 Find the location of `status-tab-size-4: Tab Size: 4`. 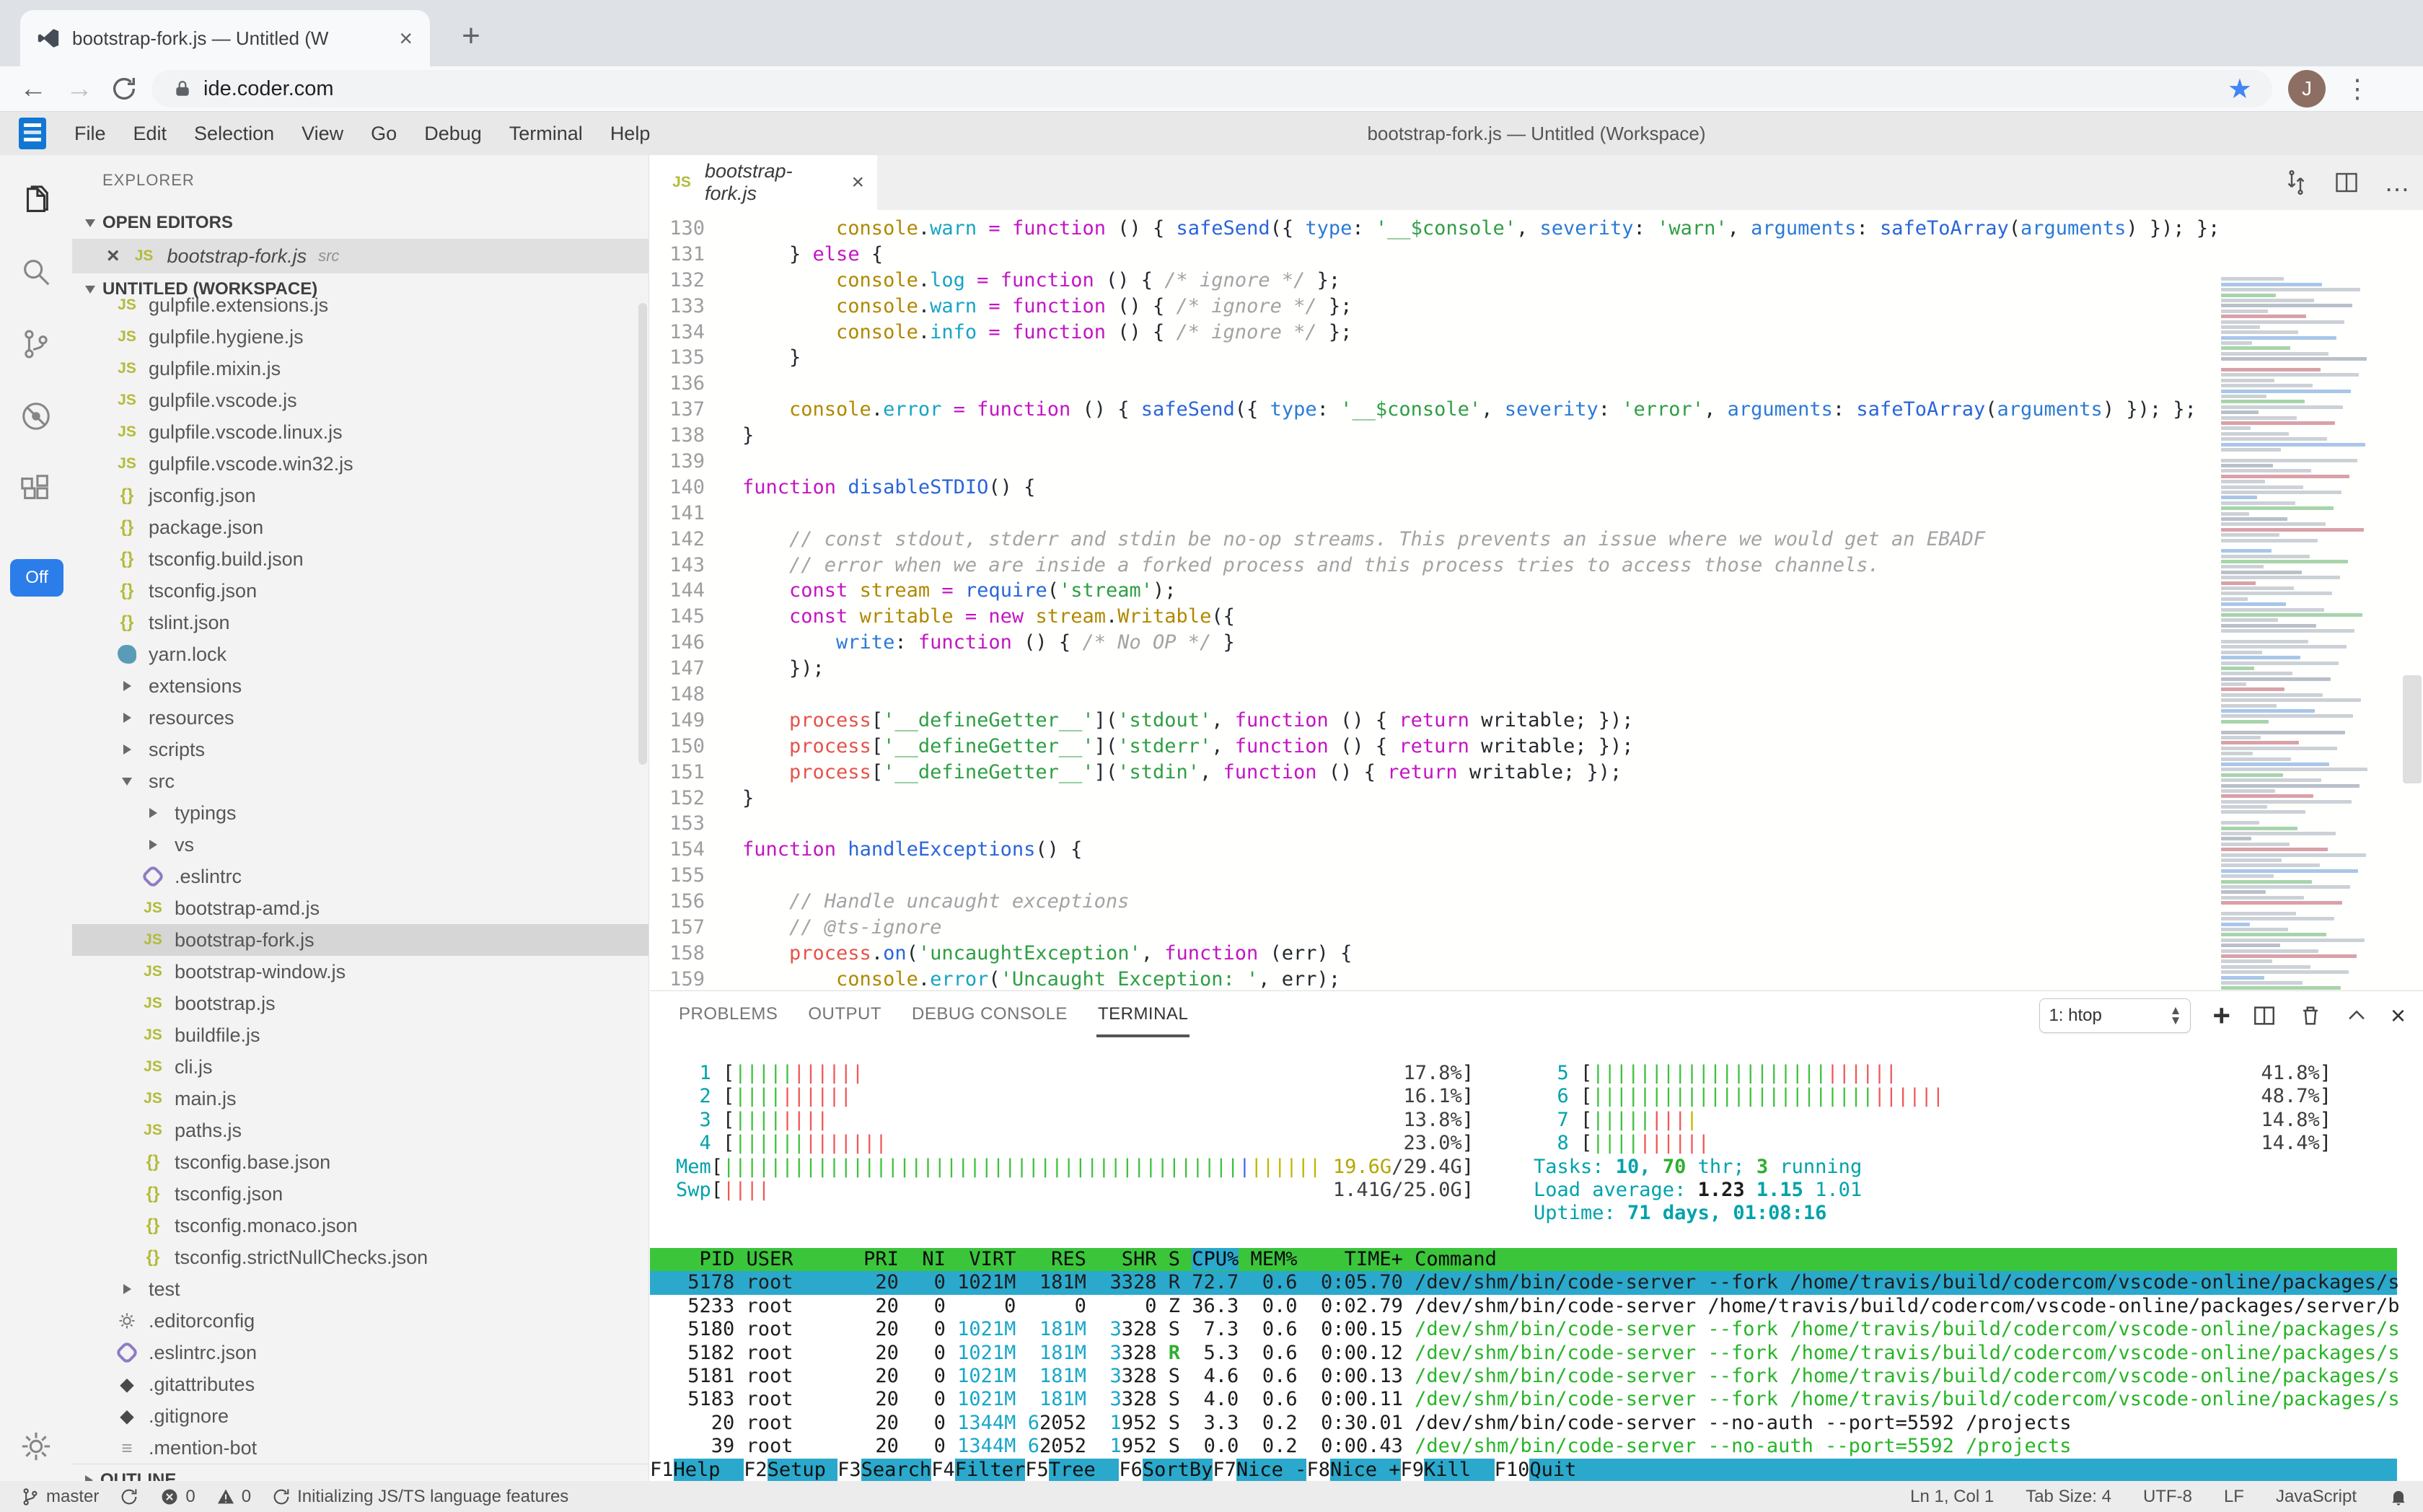

status-tab-size-4: Tab Size: 4 is located at coordinates (2068, 1496).